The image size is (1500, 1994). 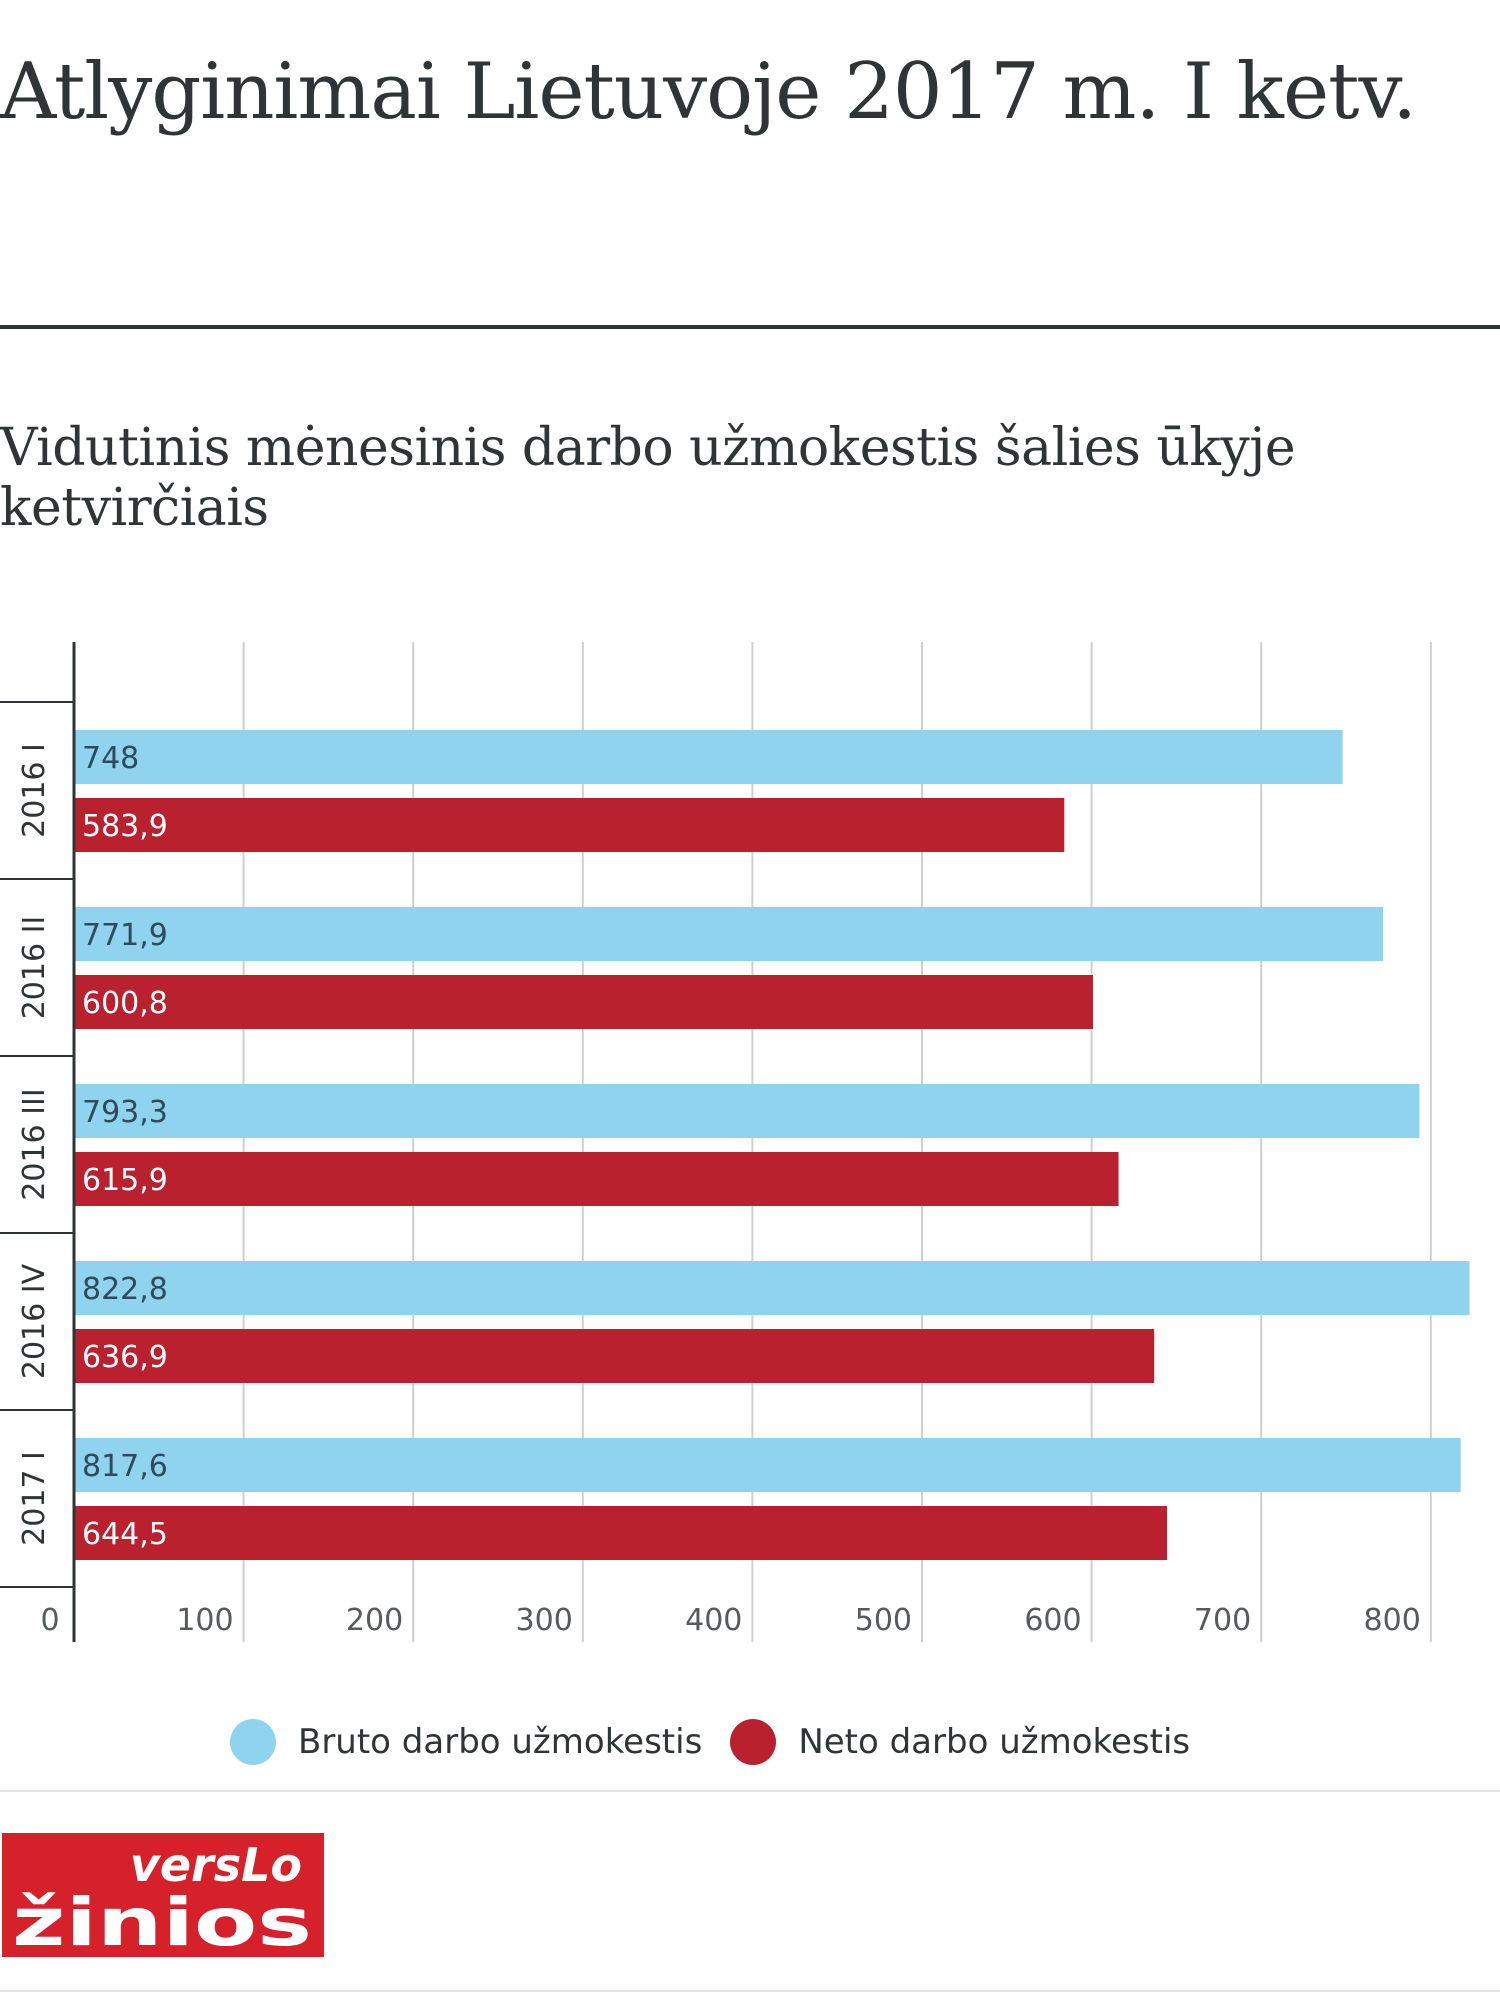 I want to click on category-label: 2016 III, so click(x=34, y=1144).